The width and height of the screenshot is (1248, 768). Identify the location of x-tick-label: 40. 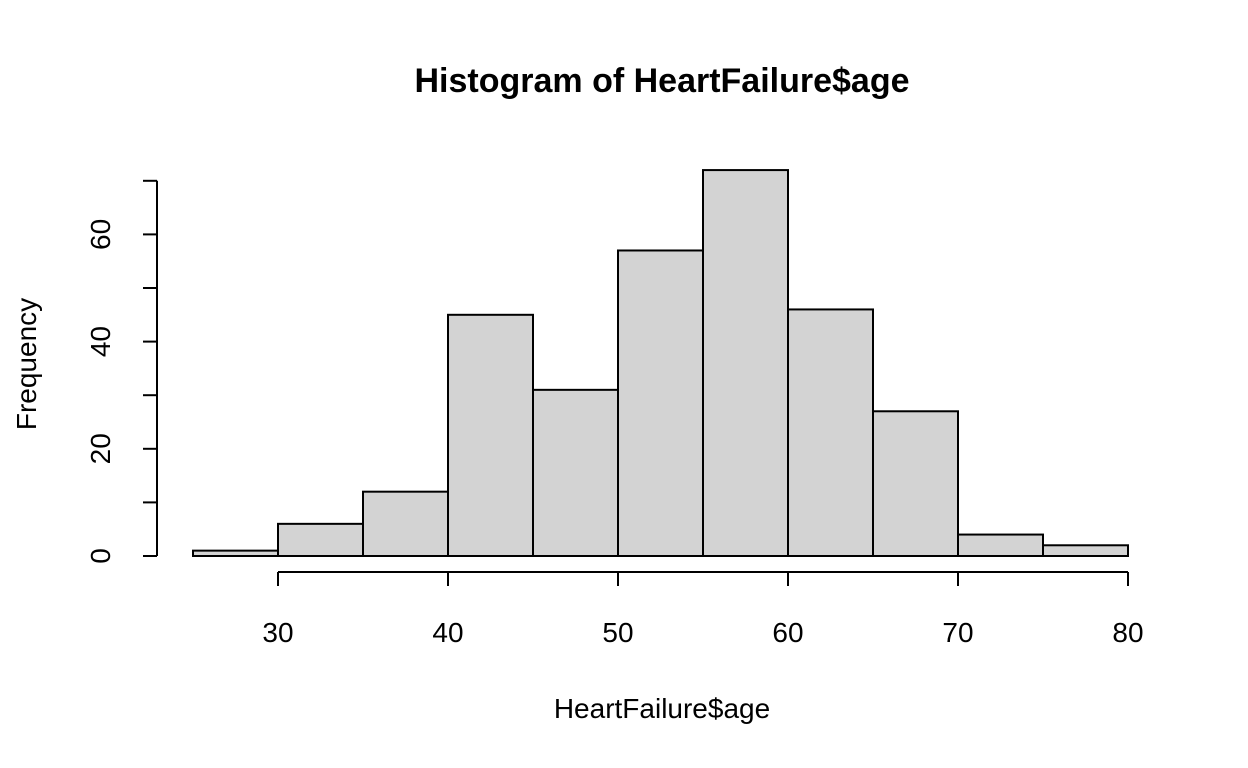
(447, 632).